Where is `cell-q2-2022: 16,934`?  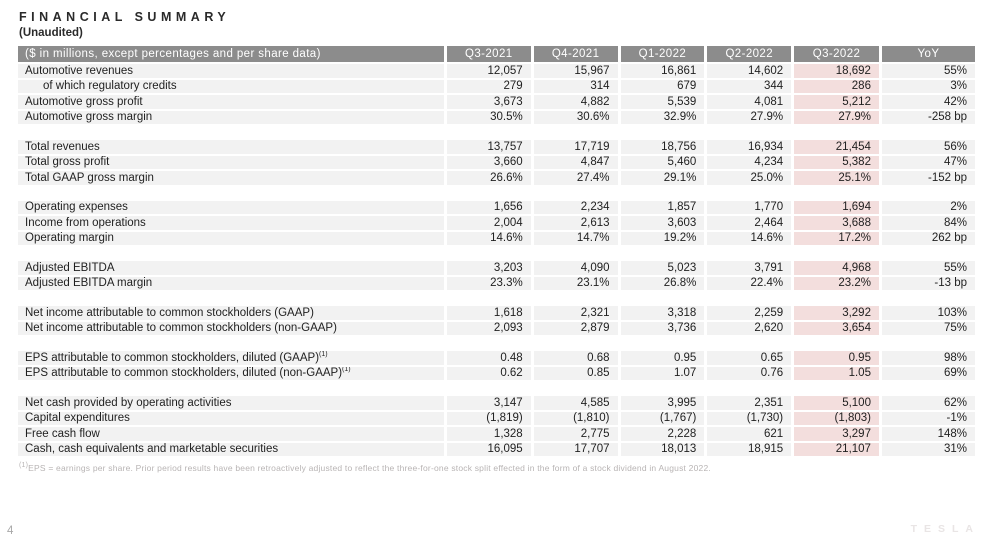
cell-q2-2022: 16,934 is located at coordinates (748, 148).